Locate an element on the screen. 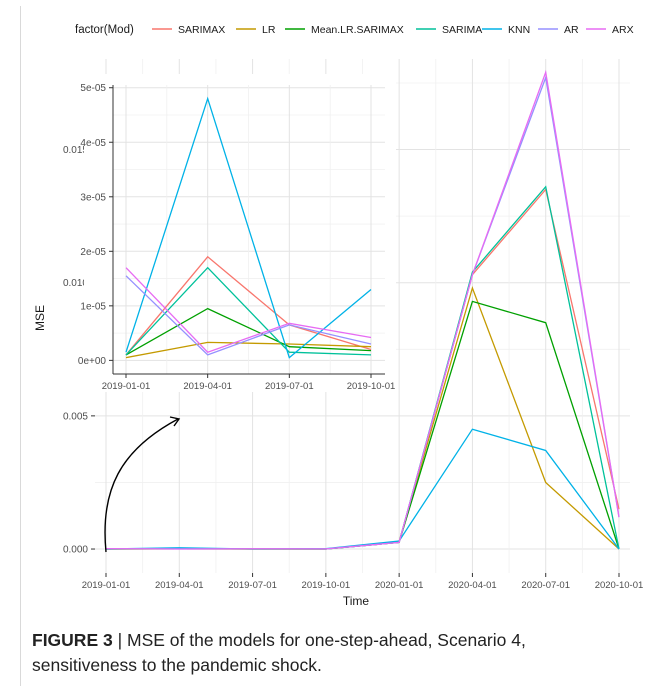 The width and height of the screenshot is (652, 694). main-x-tick-label: 2020-10-01 is located at coordinates (619, 585).